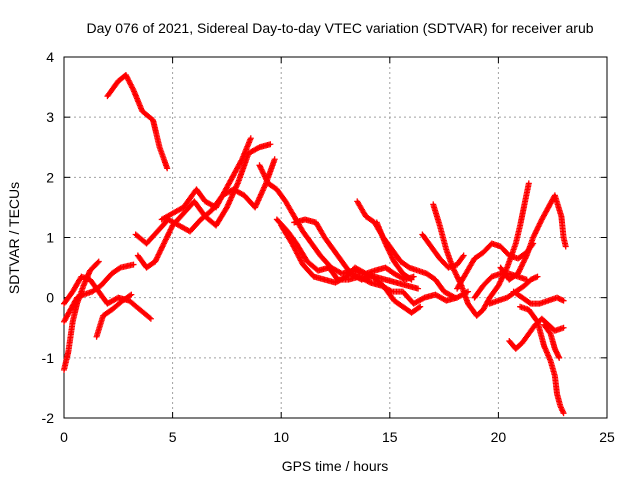  I want to click on series-arc-f, so click(204, 206).